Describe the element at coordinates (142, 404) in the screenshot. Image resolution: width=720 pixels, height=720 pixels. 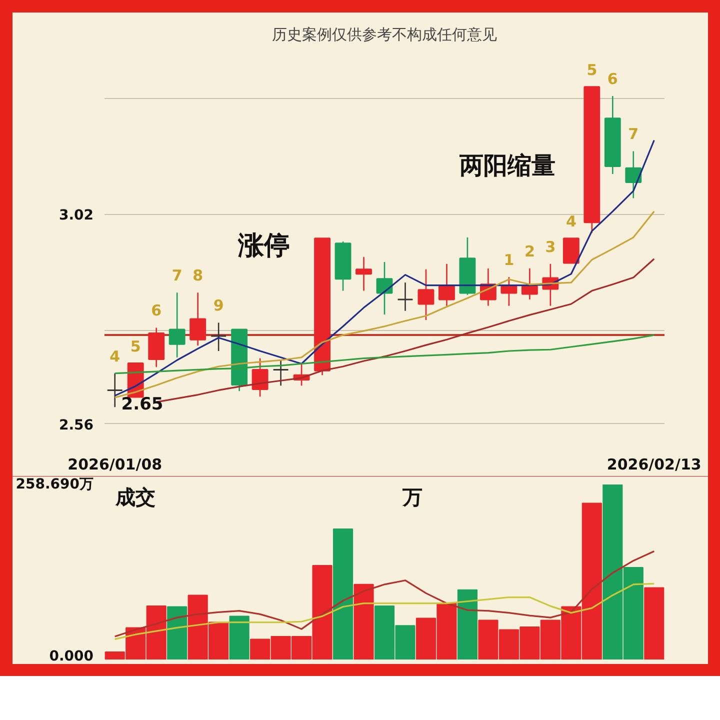
I see `annotation: 2.65` at that location.